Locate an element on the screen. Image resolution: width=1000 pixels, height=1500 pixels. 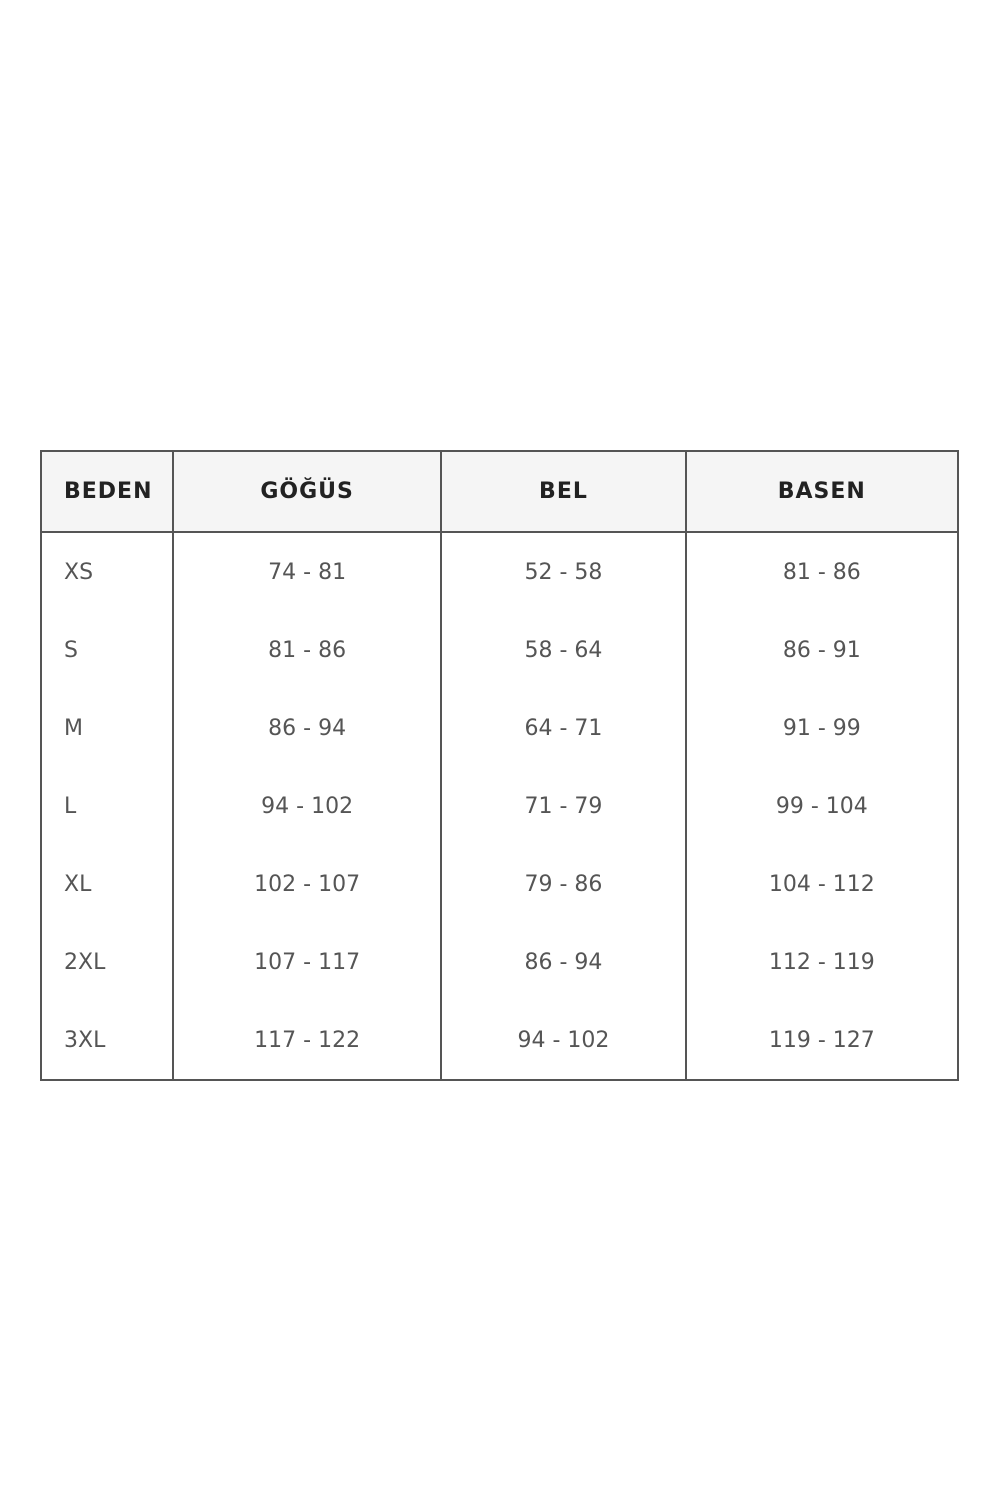
table-row: S 81 - 86 58 - 64 86 - 91 is located at coordinates (500, 650).